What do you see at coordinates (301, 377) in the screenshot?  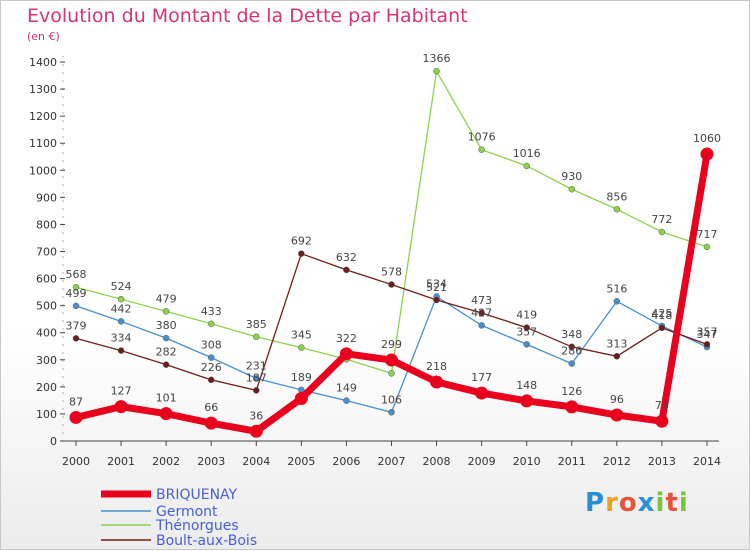 I see `data-label: 189` at bounding box center [301, 377].